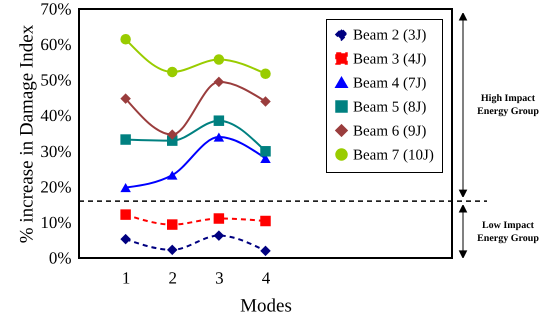 The width and height of the screenshot is (558, 326). I want to click on legend-label: Beam 3 (4J), so click(389, 60).